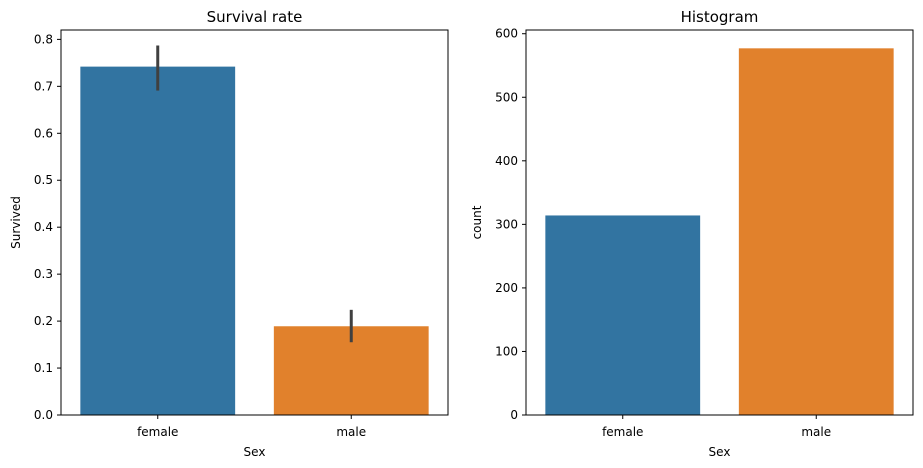  Describe the element at coordinates (43, 227) in the screenshot. I see `y-tick-label: 0.4` at that location.